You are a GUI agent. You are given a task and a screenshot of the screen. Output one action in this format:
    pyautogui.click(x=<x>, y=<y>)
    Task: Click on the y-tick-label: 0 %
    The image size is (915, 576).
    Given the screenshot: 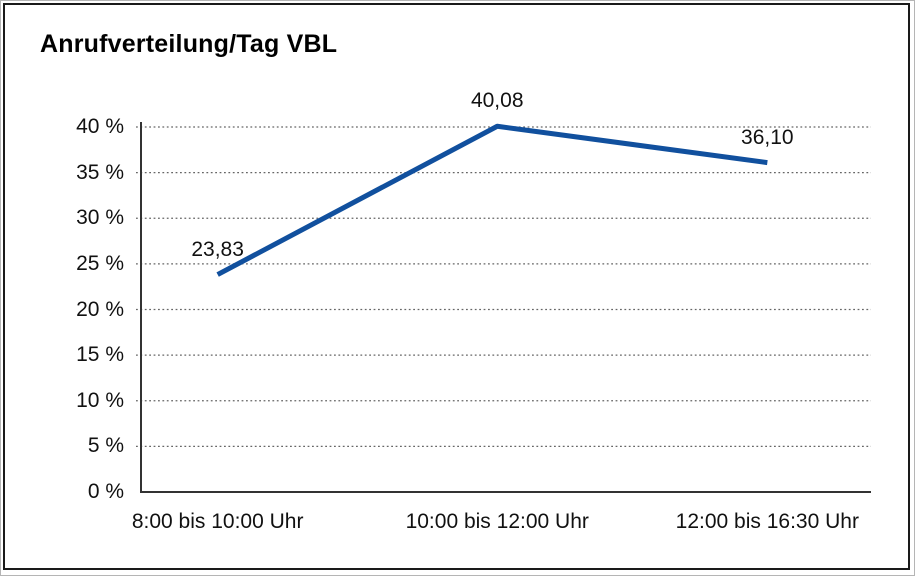 What is the action you would take?
    pyautogui.click(x=105, y=491)
    